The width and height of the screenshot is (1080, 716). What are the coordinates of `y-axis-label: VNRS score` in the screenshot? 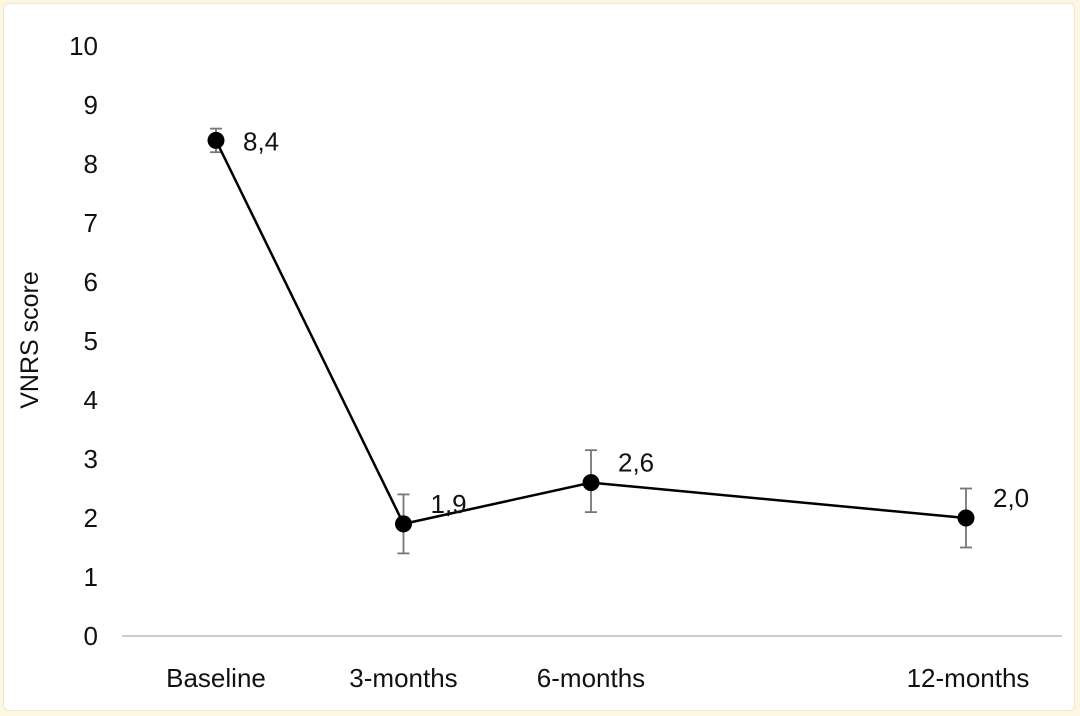 It's located at (30, 340).